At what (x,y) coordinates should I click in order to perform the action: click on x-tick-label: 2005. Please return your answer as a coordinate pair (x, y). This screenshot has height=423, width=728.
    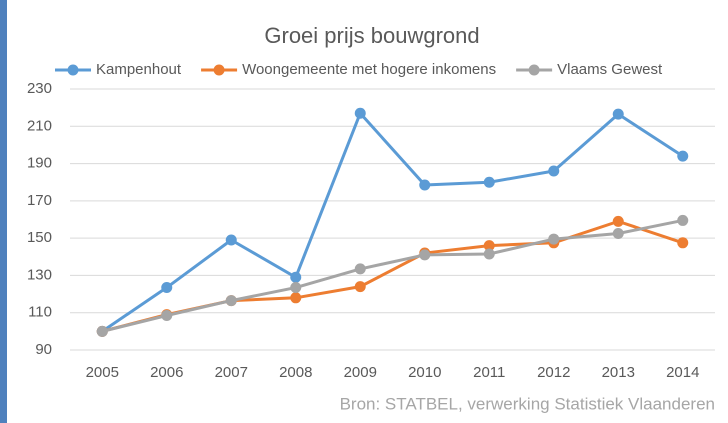
    Looking at the image, I should click on (102, 372).